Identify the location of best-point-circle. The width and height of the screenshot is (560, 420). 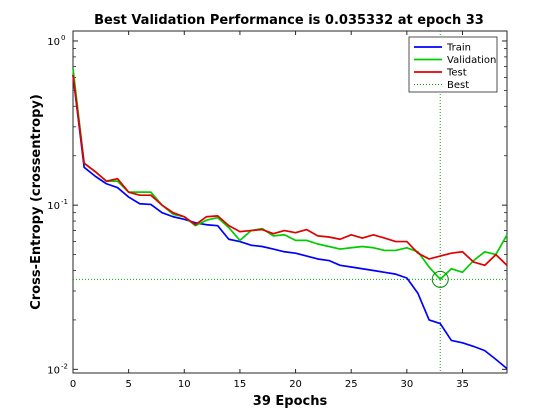
(440, 279).